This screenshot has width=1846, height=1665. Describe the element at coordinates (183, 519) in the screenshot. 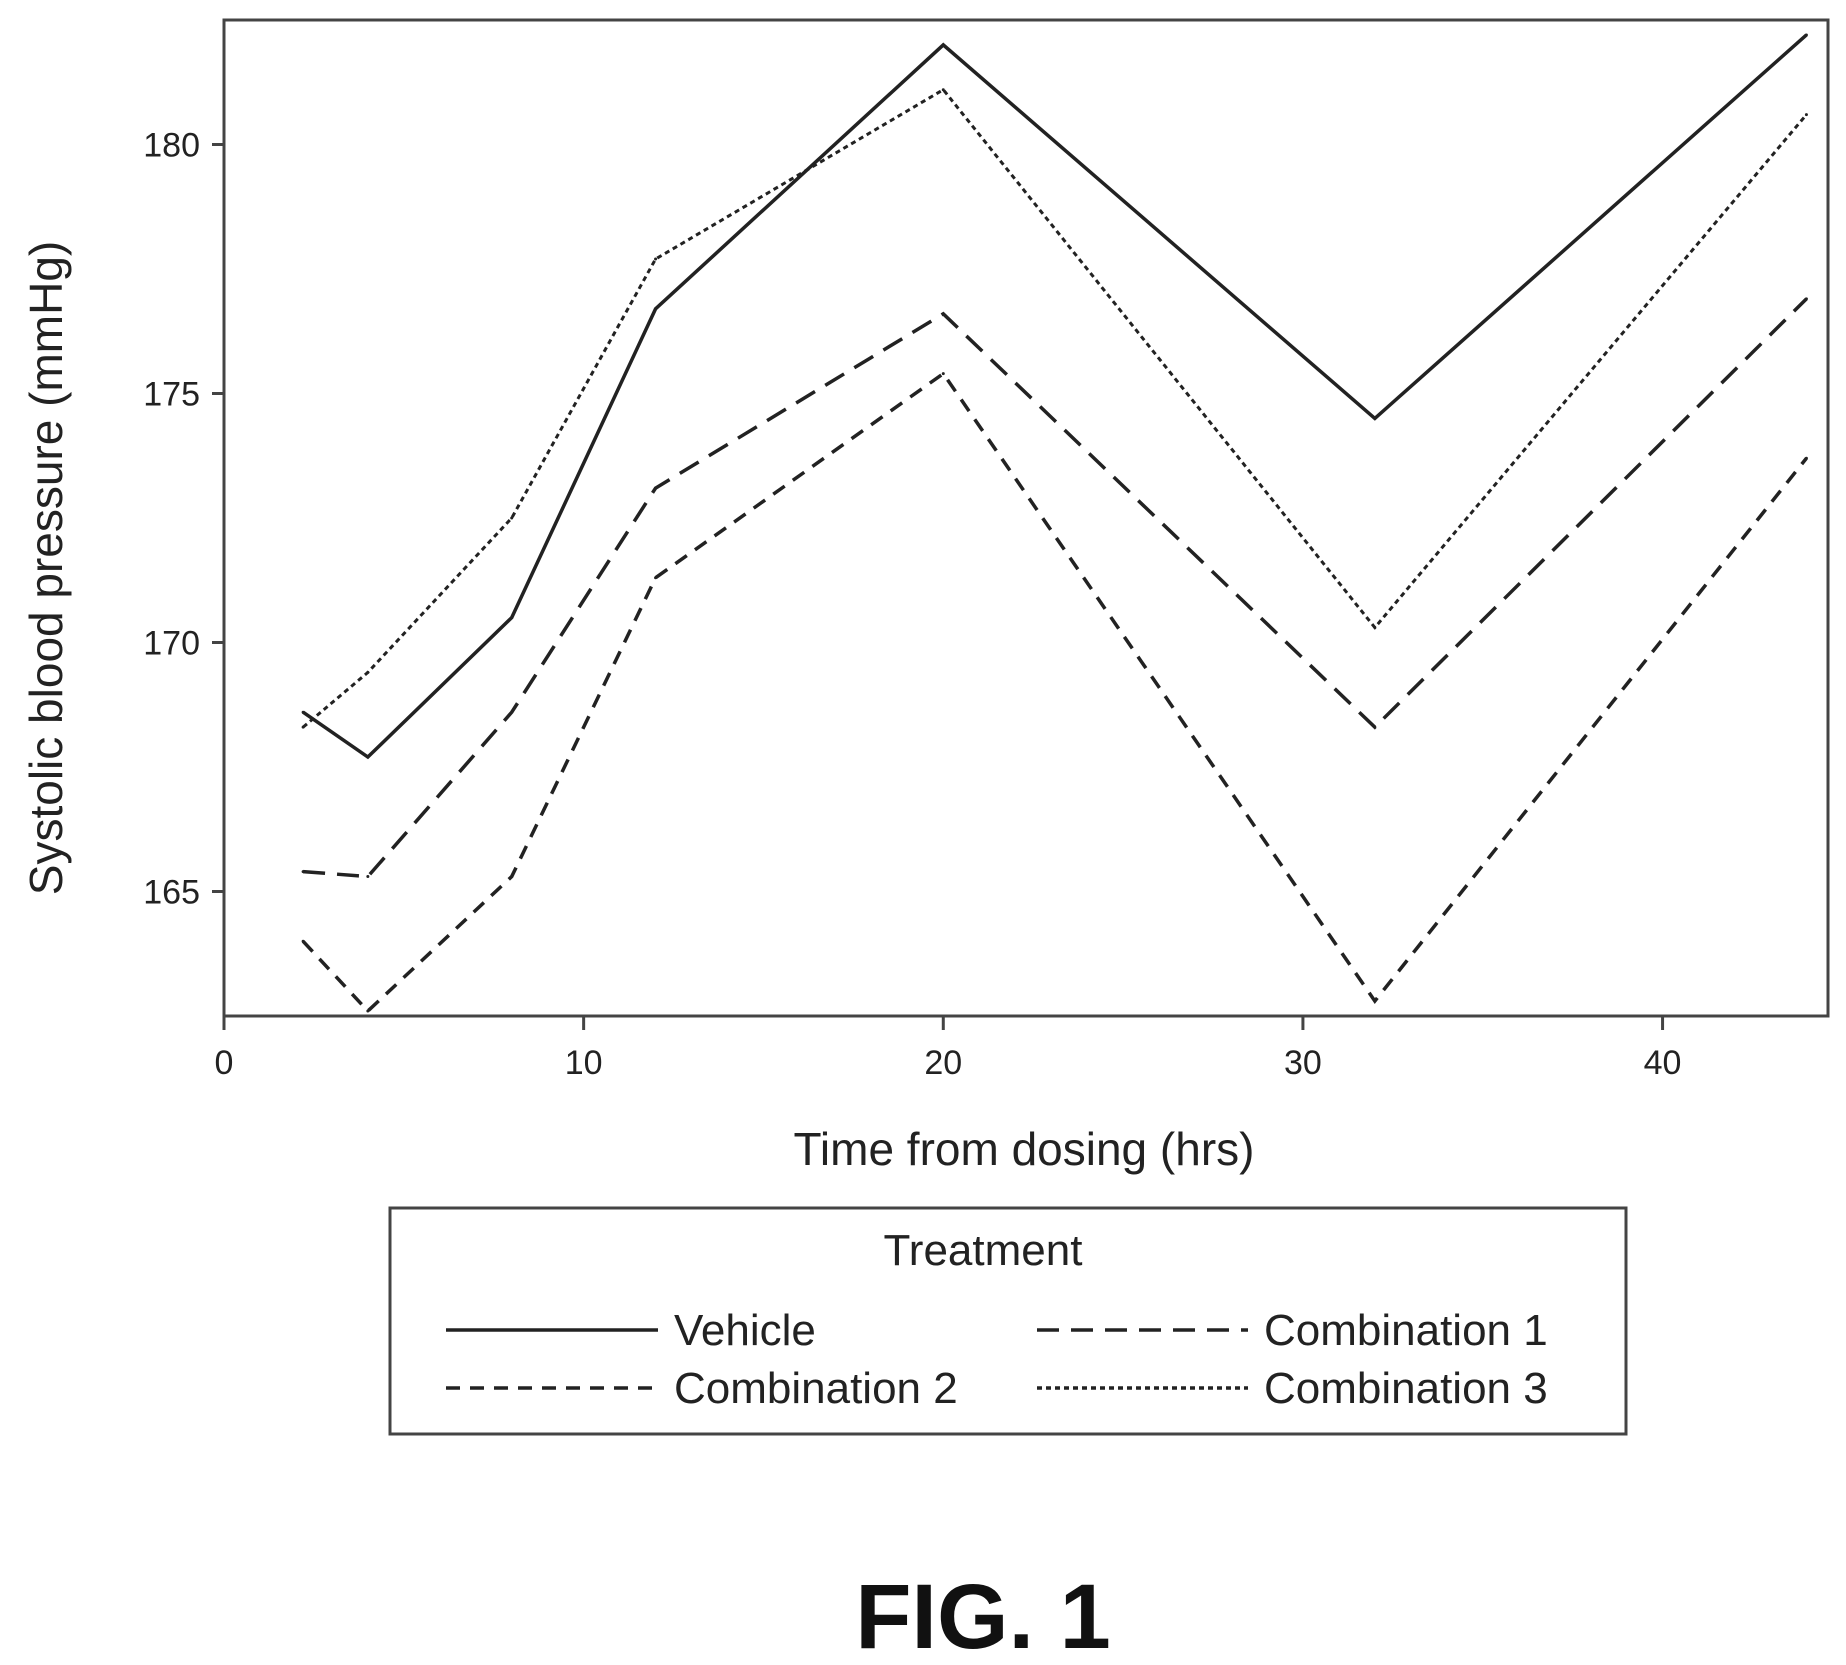

I see `y-axis: 165 170 175 180` at that location.